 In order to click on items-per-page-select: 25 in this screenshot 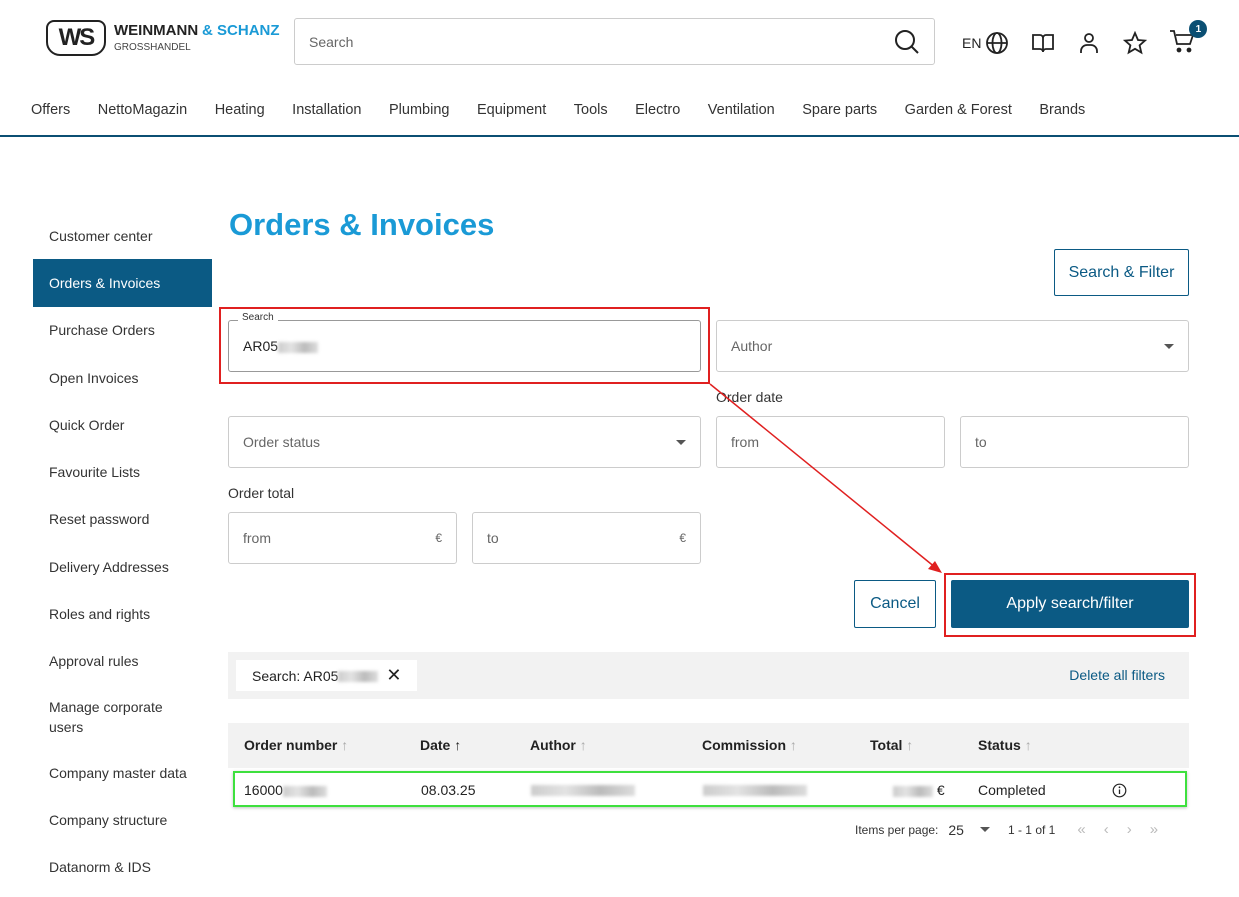, I will do `click(969, 830)`.